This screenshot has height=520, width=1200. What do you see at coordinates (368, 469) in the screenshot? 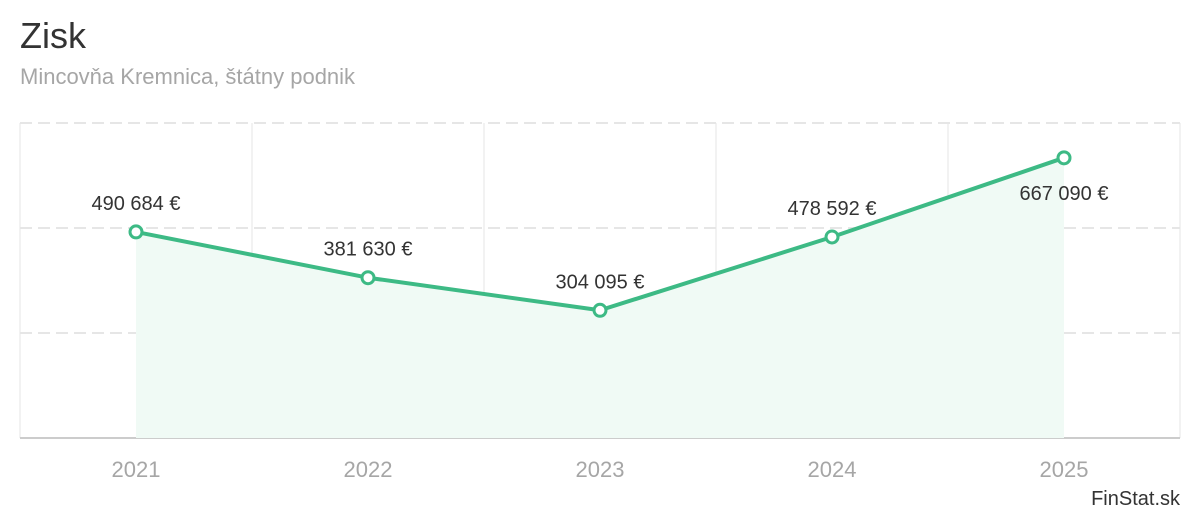
I see `x-tick-2022: 2022` at bounding box center [368, 469].